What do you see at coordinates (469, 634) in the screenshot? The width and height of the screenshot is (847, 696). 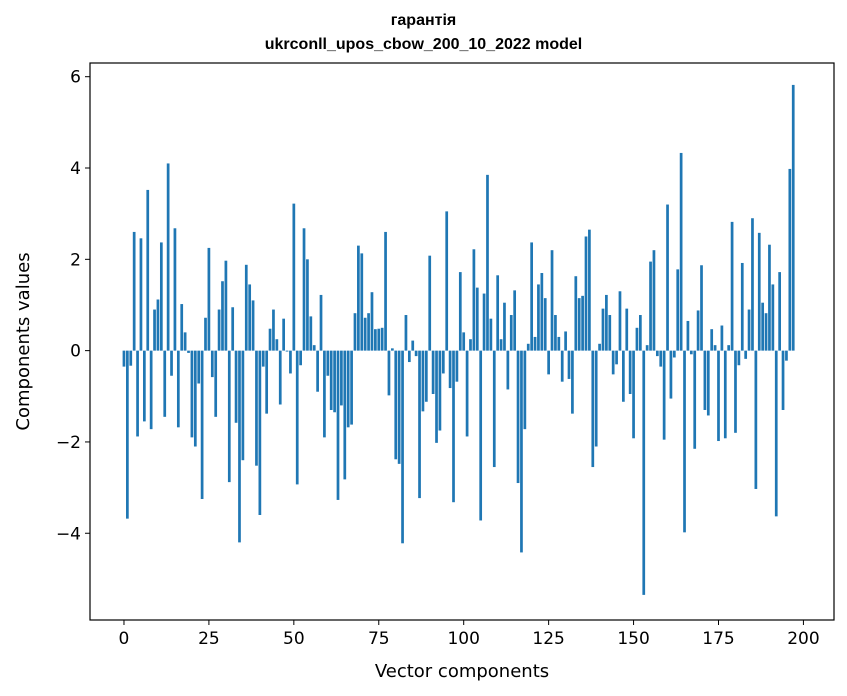 I see `x-axis-ticks: 0 25 50 75 100 125 150 175 200` at bounding box center [469, 634].